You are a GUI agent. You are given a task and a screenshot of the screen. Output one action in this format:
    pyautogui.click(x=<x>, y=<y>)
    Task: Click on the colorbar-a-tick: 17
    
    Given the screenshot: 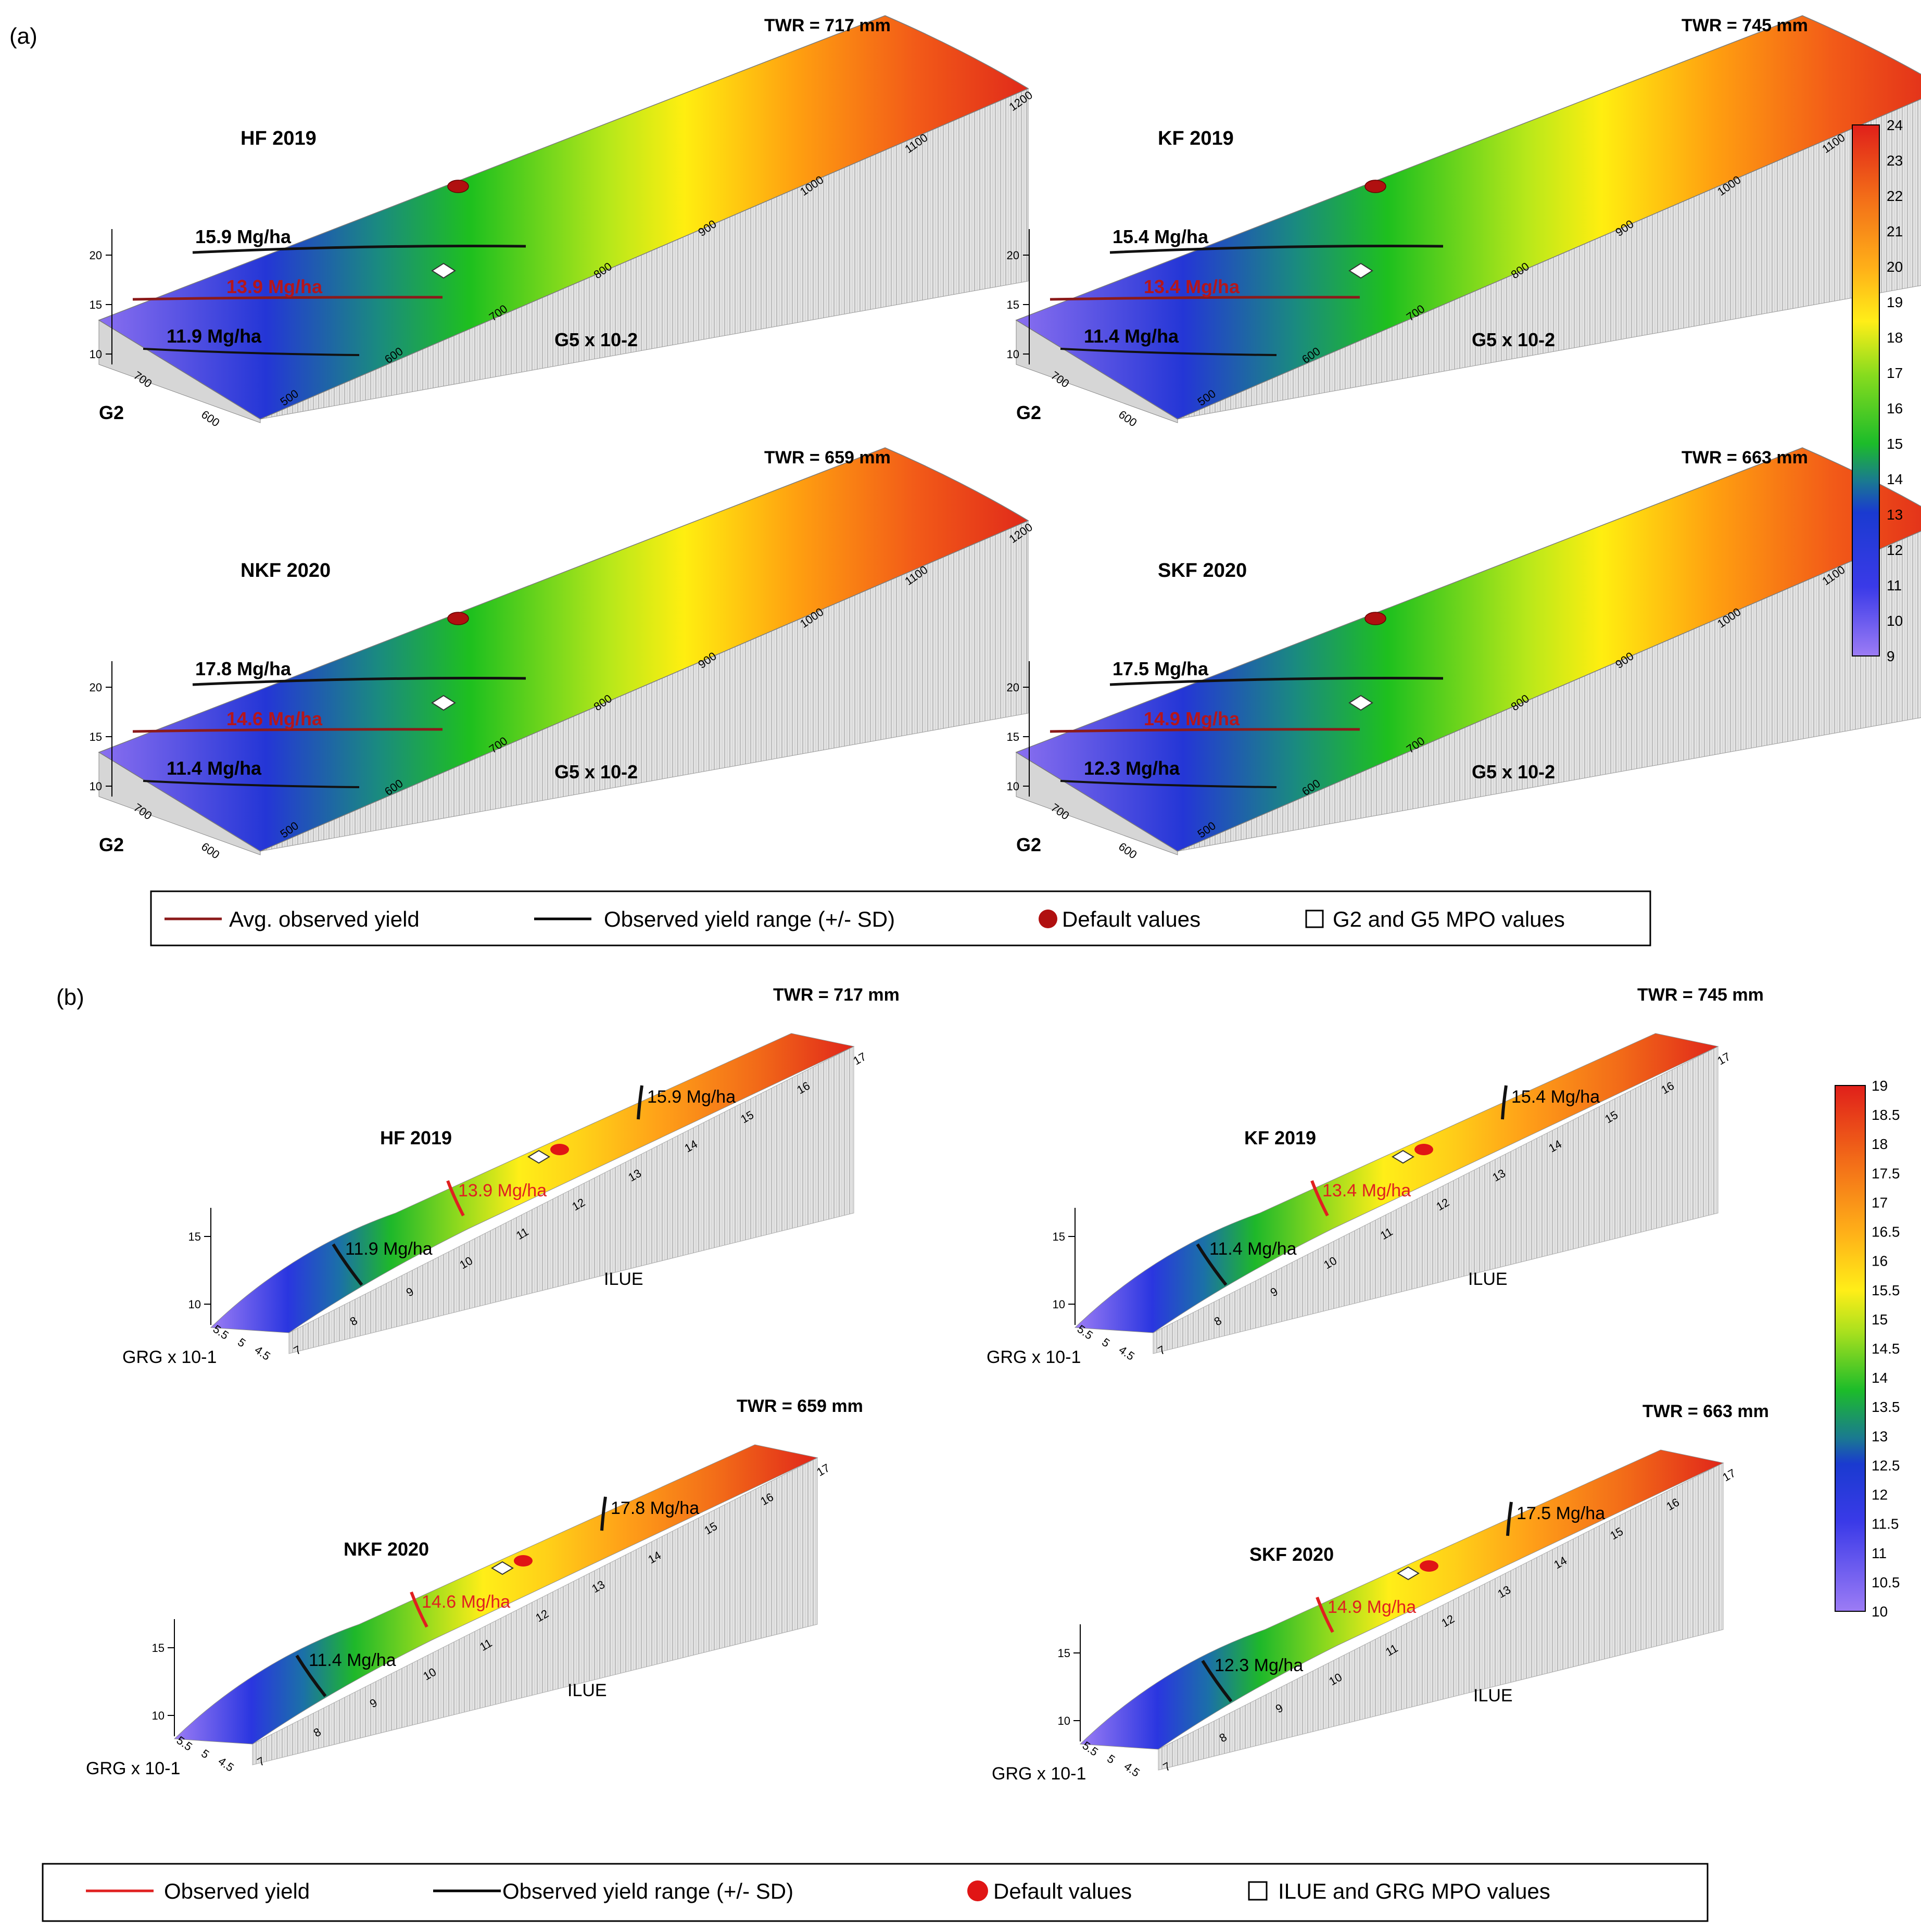 What is the action you would take?
    pyautogui.click(x=1895, y=373)
    